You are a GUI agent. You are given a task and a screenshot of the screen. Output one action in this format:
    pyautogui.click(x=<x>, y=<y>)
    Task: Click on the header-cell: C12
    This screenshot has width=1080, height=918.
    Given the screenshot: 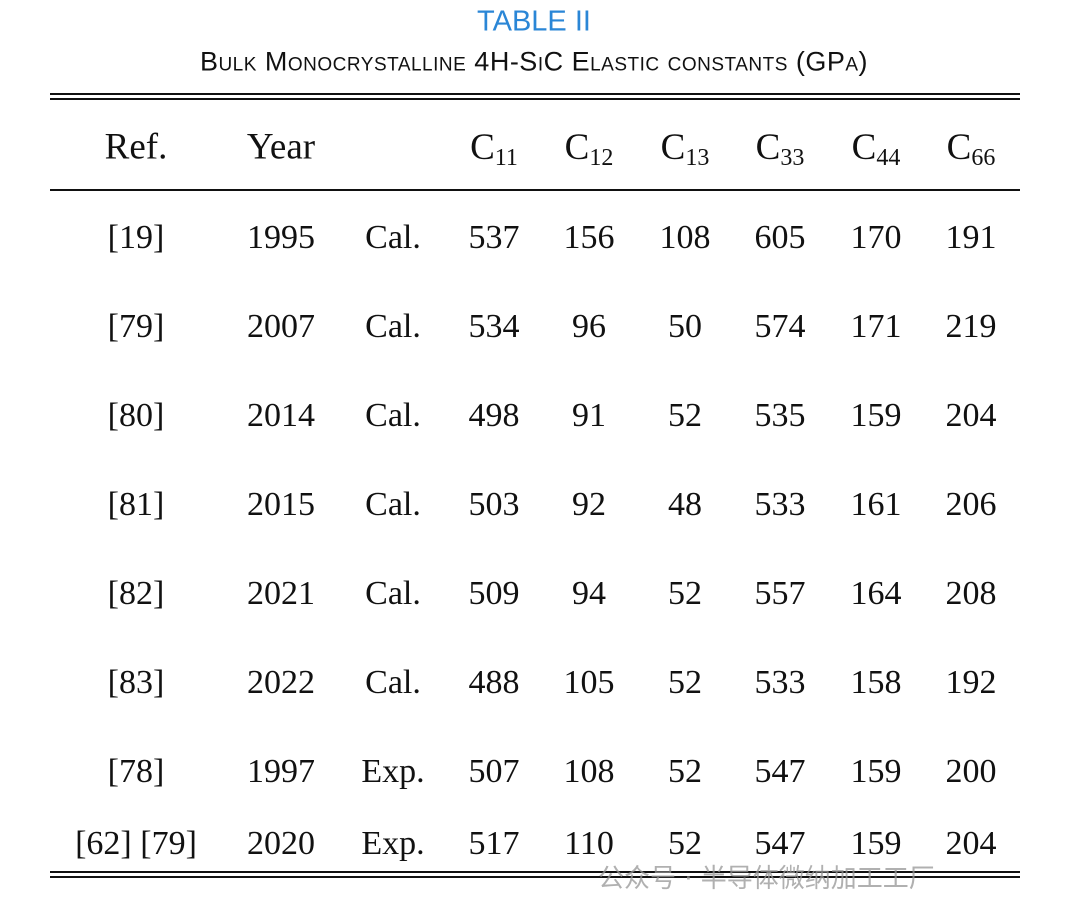 What is the action you would take?
    pyautogui.click(x=589, y=149)
    